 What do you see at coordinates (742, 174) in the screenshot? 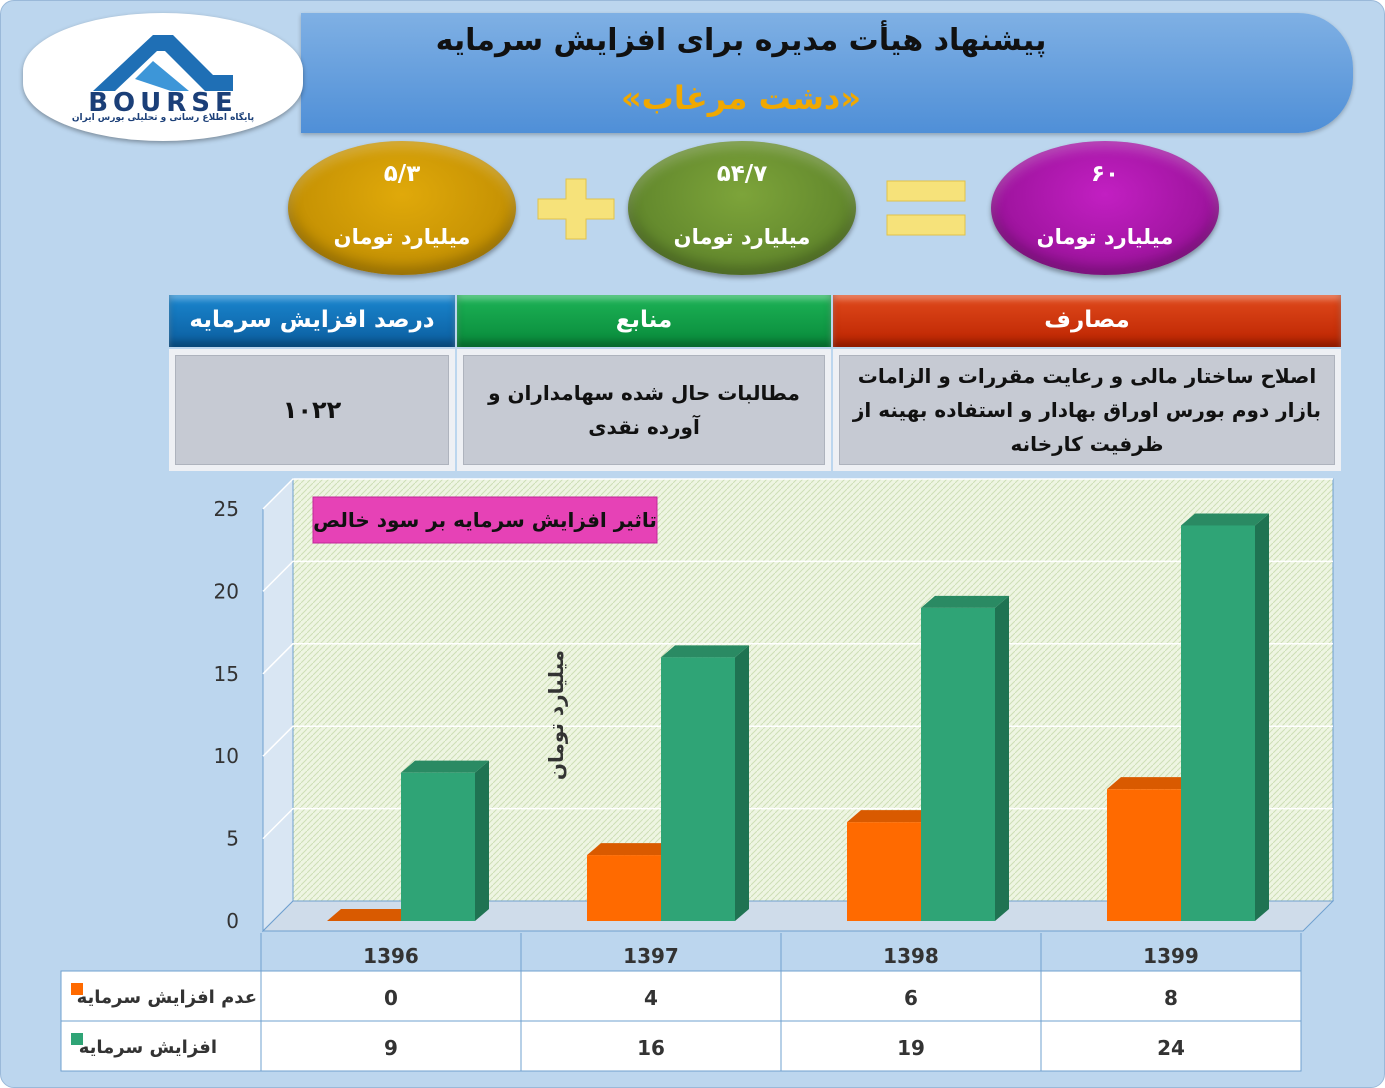
I see `receivables-value: ۵۴/۷` at bounding box center [742, 174].